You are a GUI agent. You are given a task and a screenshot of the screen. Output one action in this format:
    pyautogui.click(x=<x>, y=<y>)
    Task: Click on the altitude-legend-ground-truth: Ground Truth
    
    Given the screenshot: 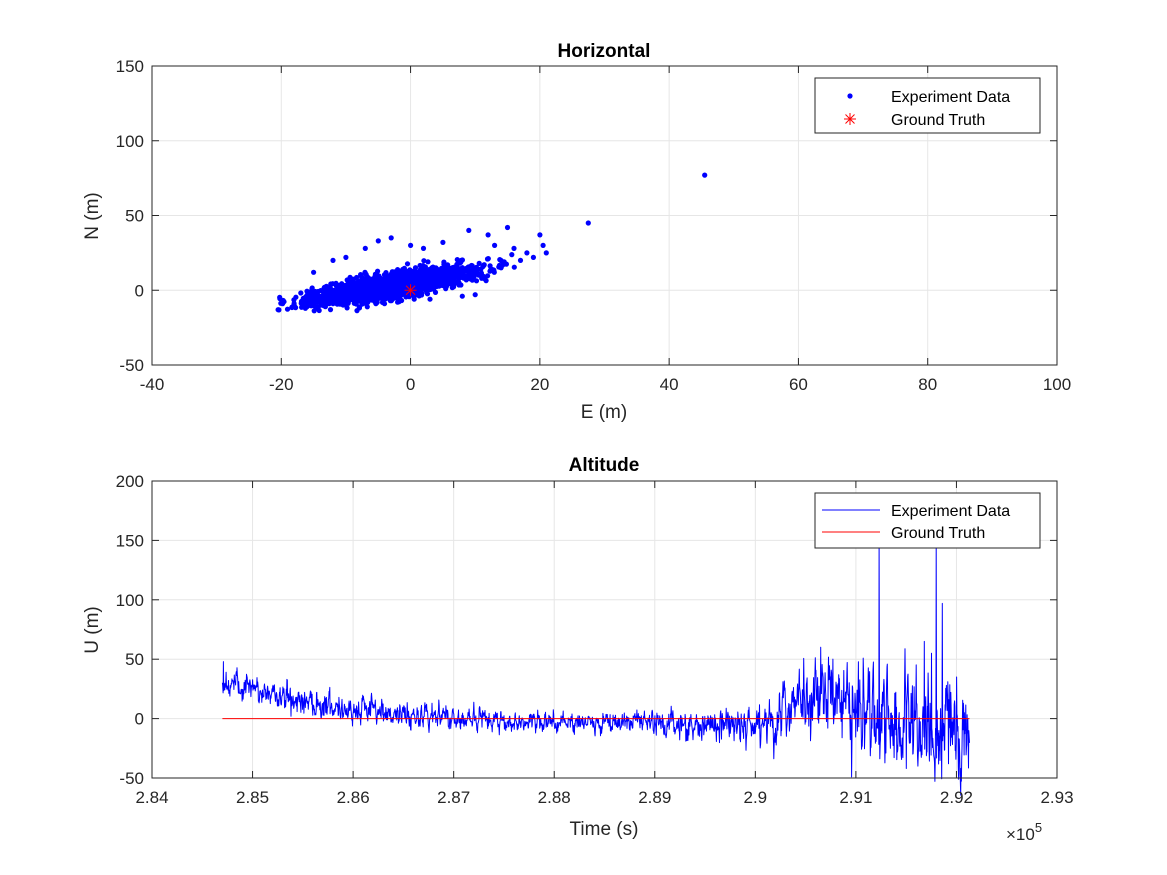 What is the action you would take?
    pyautogui.click(x=938, y=533)
    